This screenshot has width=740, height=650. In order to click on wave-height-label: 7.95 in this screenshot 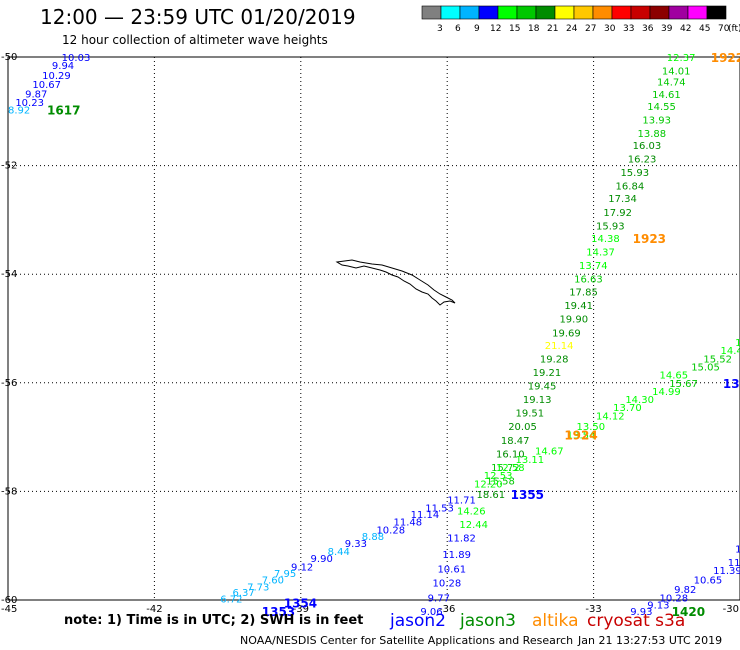, I will do `click(285, 574)`.